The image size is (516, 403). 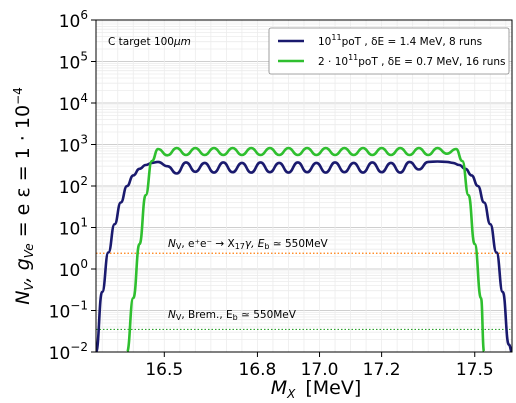 What do you see at coordinates (320, 370) in the screenshot?
I see `x-tick-label: 17.0` at bounding box center [320, 370].